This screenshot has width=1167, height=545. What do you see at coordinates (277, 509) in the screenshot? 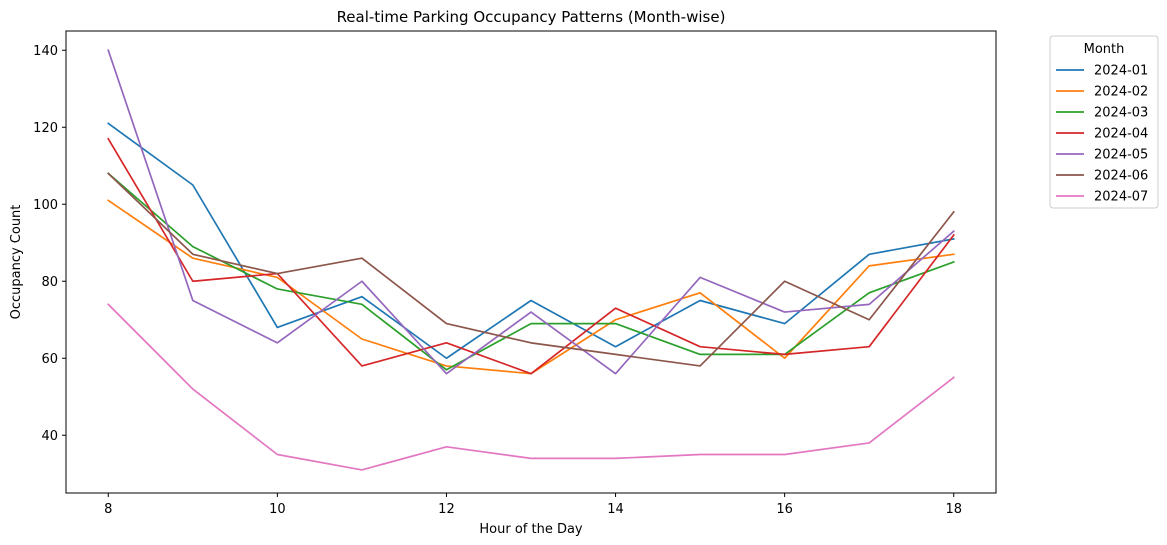
I see `x-tick-label: 10` at bounding box center [277, 509].